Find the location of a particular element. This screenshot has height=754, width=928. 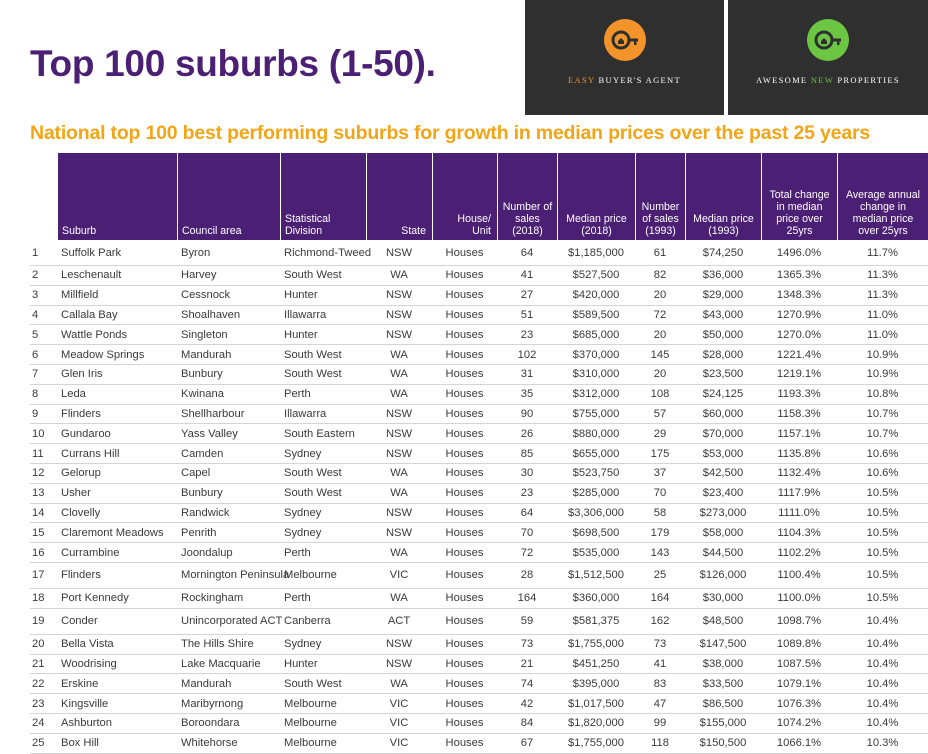

median-2018-cell: $535,000 is located at coordinates (596, 553).